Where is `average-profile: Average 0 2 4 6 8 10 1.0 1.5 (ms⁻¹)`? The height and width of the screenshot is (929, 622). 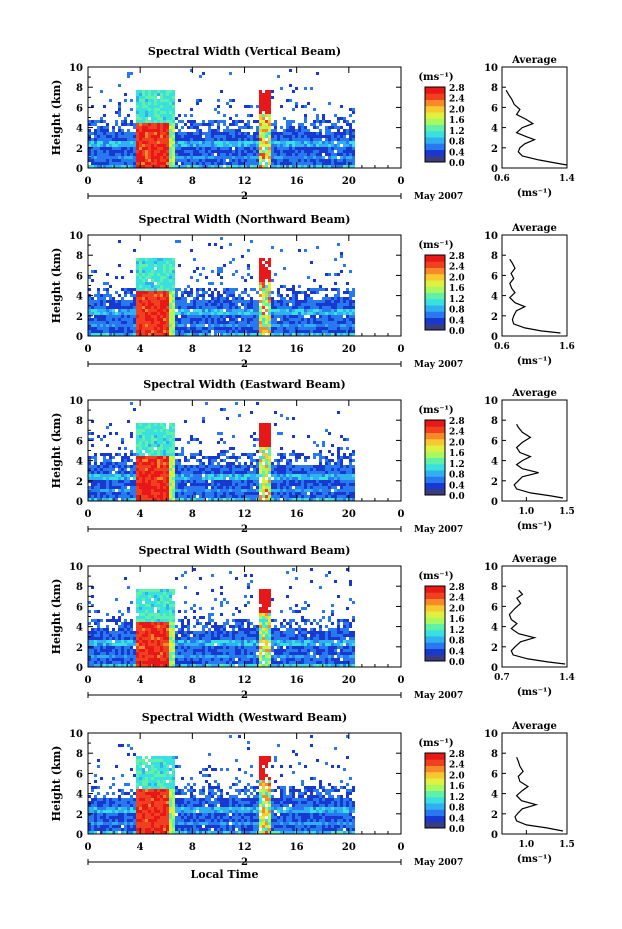 average-profile: Average 0 2 4 6 8 10 1.0 1.5 (ms⁻¹) is located at coordinates (529, 460).